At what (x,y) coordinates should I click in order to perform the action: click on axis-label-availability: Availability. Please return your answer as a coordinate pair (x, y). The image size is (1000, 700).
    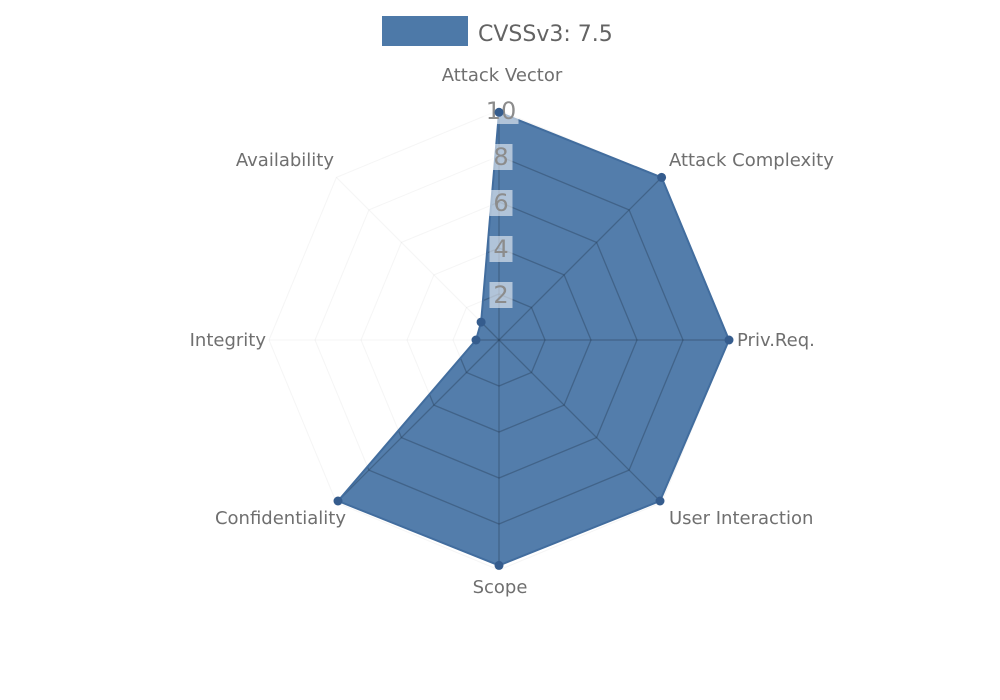
    Looking at the image, I should click on (285, 160).